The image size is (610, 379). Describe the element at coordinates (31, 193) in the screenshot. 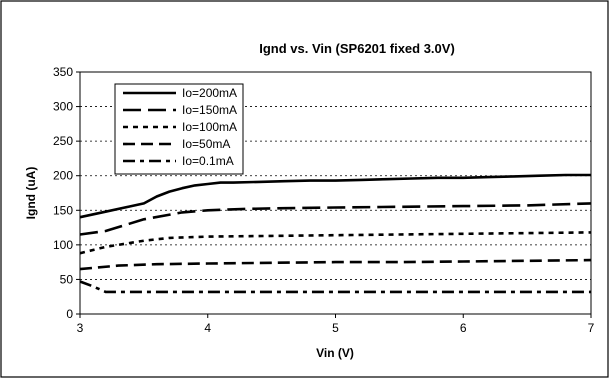

I see `y-axis-label: Ignd (uA)` at that location.